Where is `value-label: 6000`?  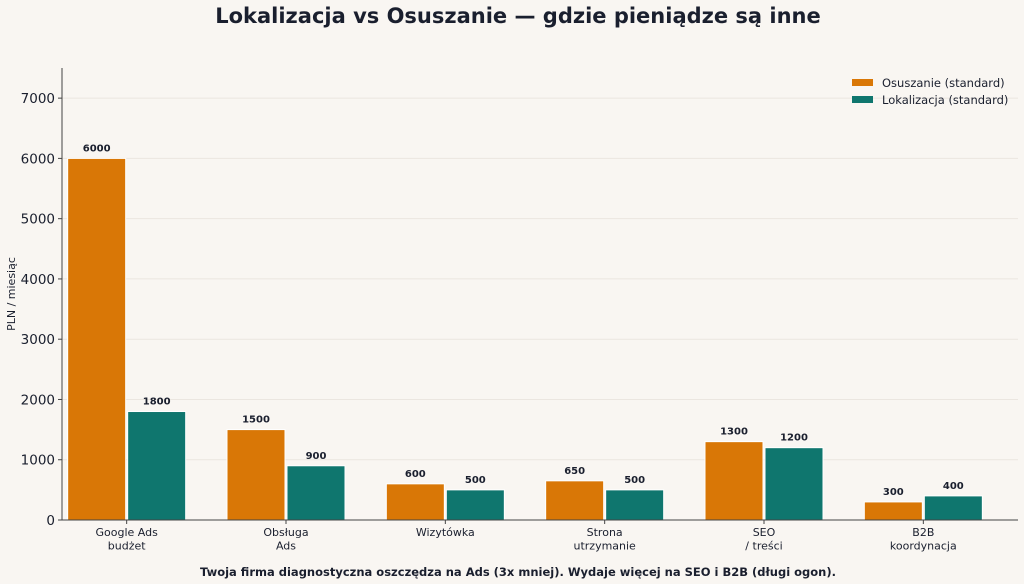 value-label: 6000 is located at coordinates (97, 148).